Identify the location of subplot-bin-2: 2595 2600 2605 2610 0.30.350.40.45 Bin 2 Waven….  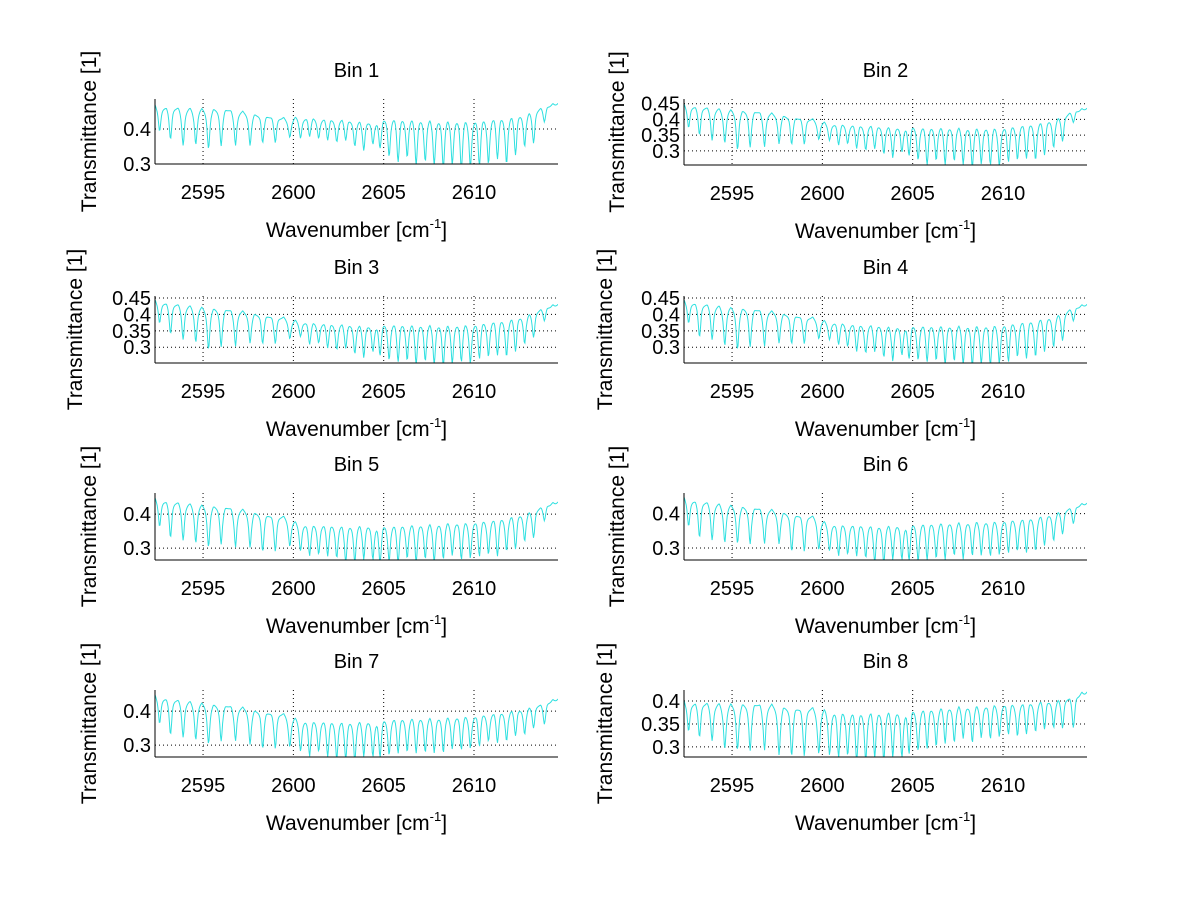
(846, 147).